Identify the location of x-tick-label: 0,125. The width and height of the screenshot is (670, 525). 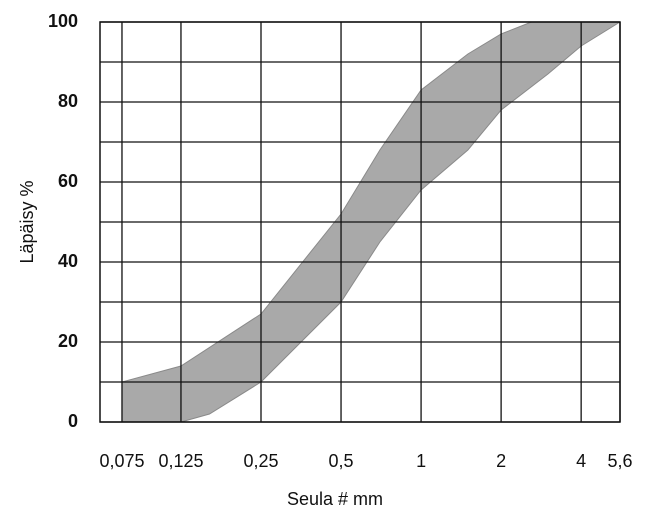
(180, 461).